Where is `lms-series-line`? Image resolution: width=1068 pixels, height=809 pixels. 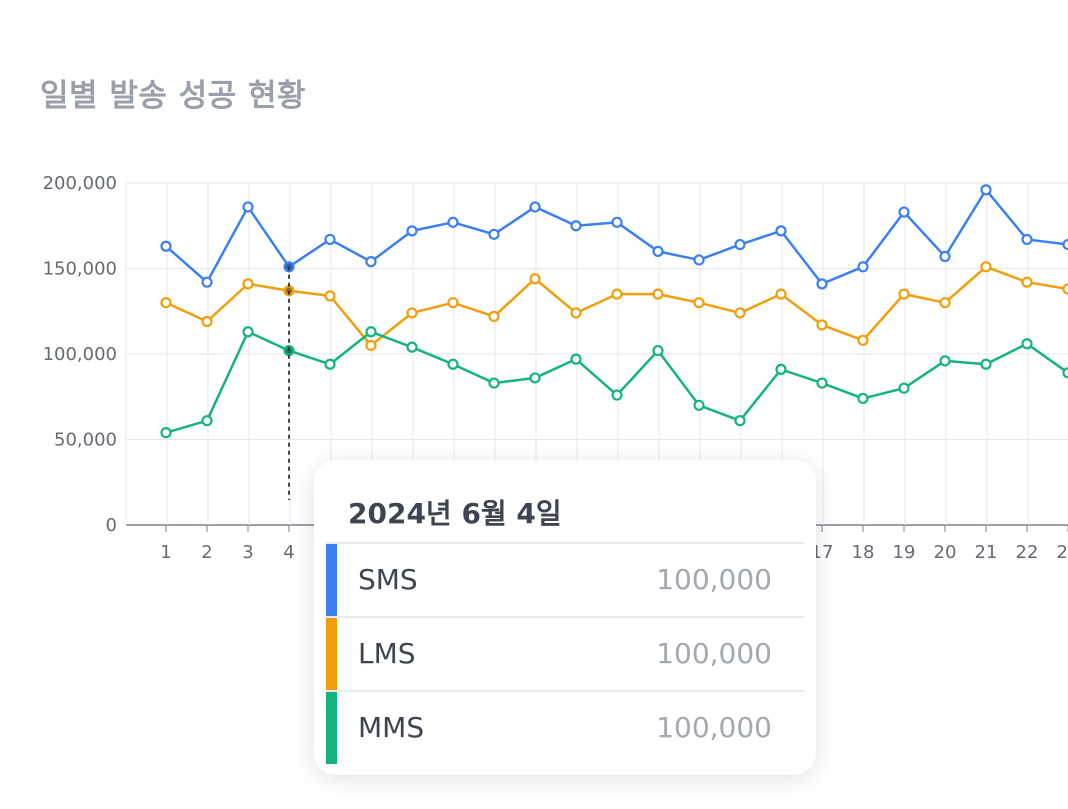
lms-series-line is located at coordinates (616, 306).